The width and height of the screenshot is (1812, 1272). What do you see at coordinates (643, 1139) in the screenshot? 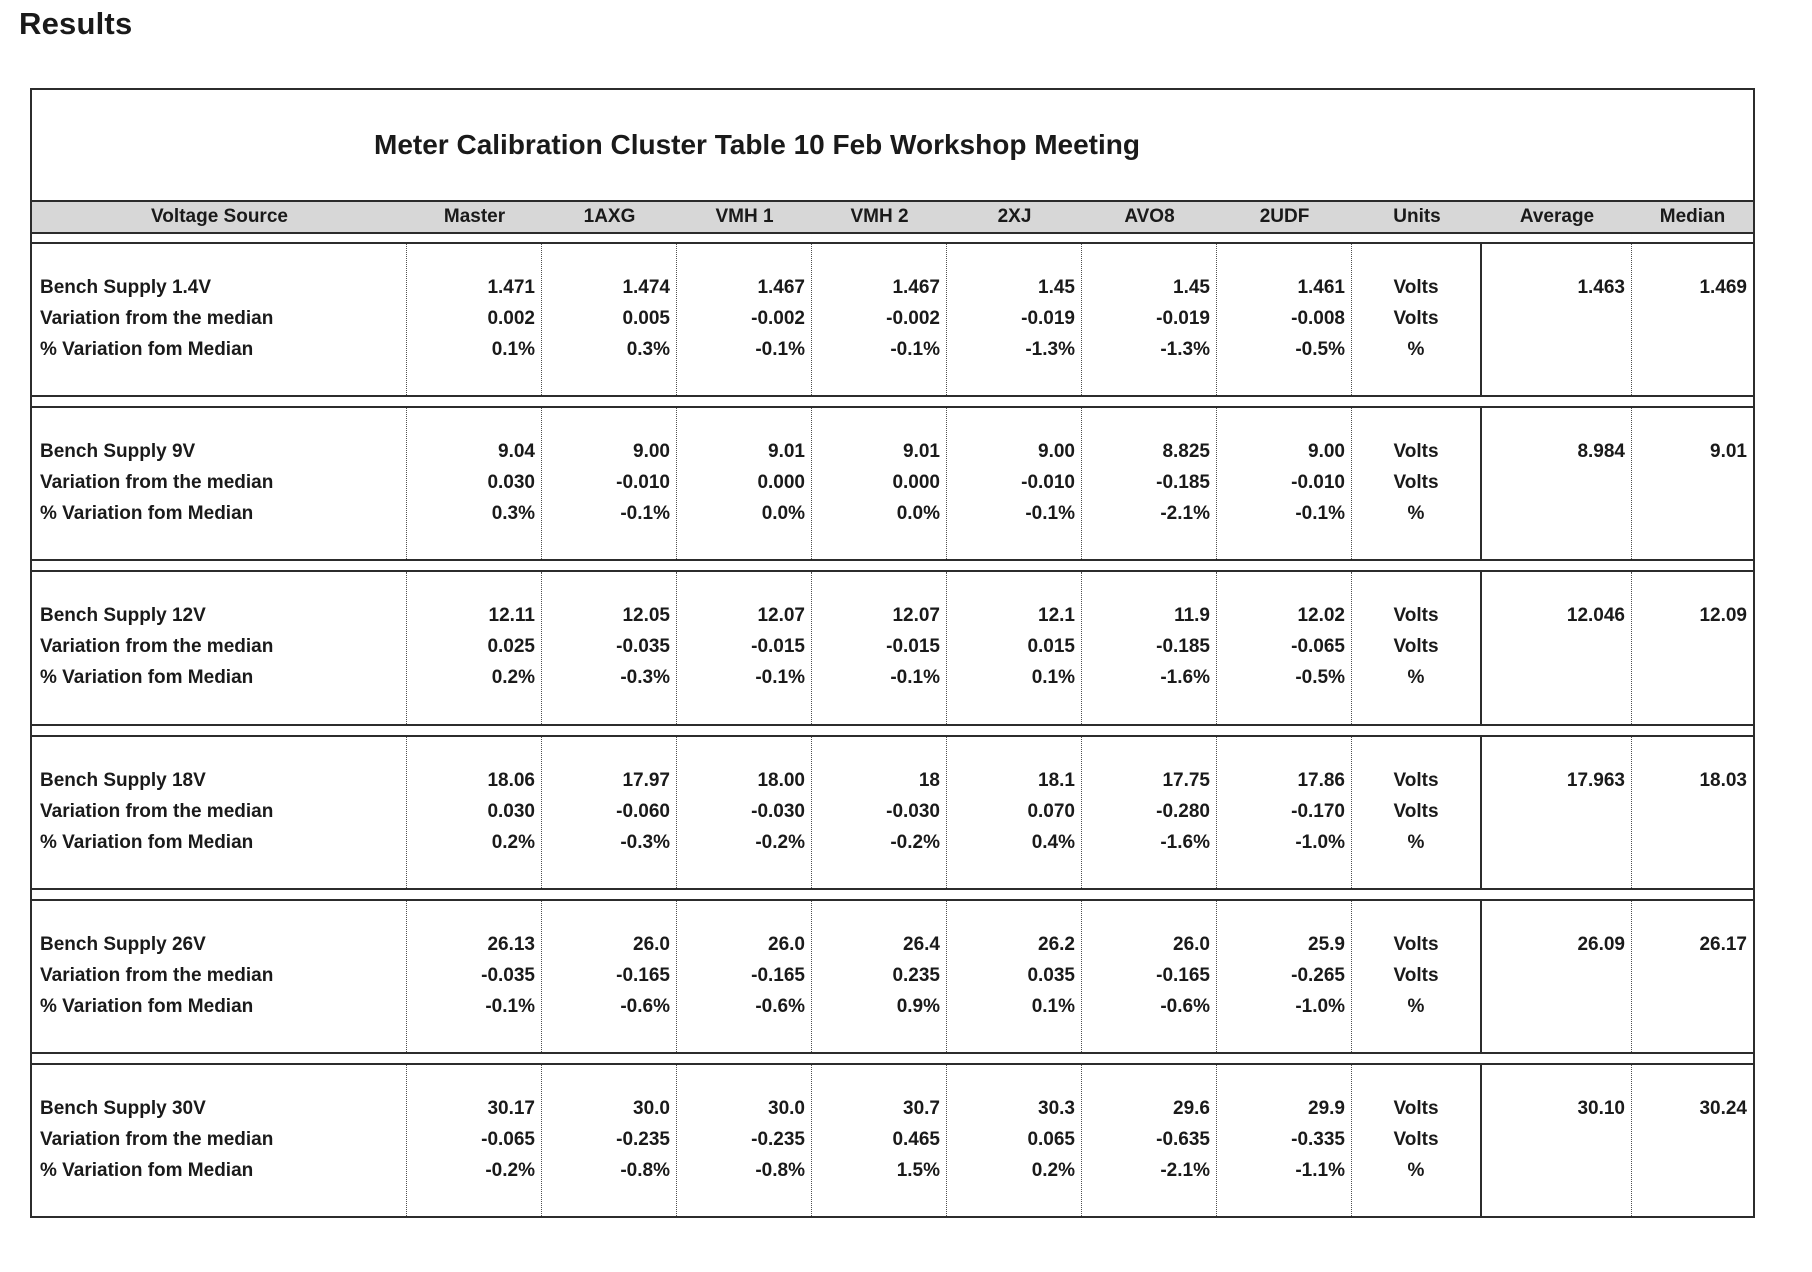
I see `meter-value-cell-line: -0.235` at bounding box center [643, 1139].